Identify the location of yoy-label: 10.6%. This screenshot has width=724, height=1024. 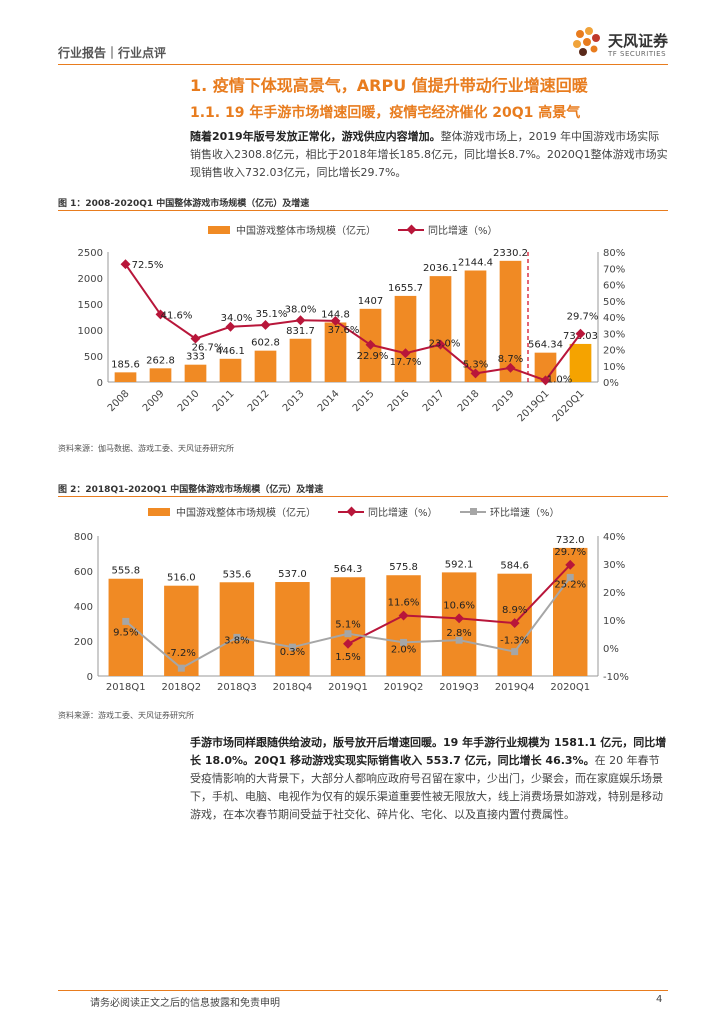
(459, 605).